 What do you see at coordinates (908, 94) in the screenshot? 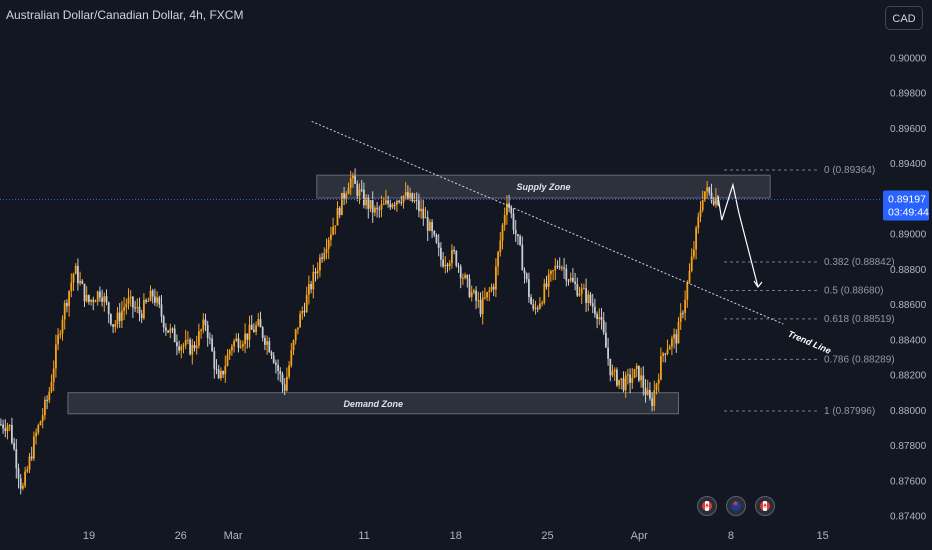
I see `price-tick-label: 0.89800` at bounding box center [908, 94].